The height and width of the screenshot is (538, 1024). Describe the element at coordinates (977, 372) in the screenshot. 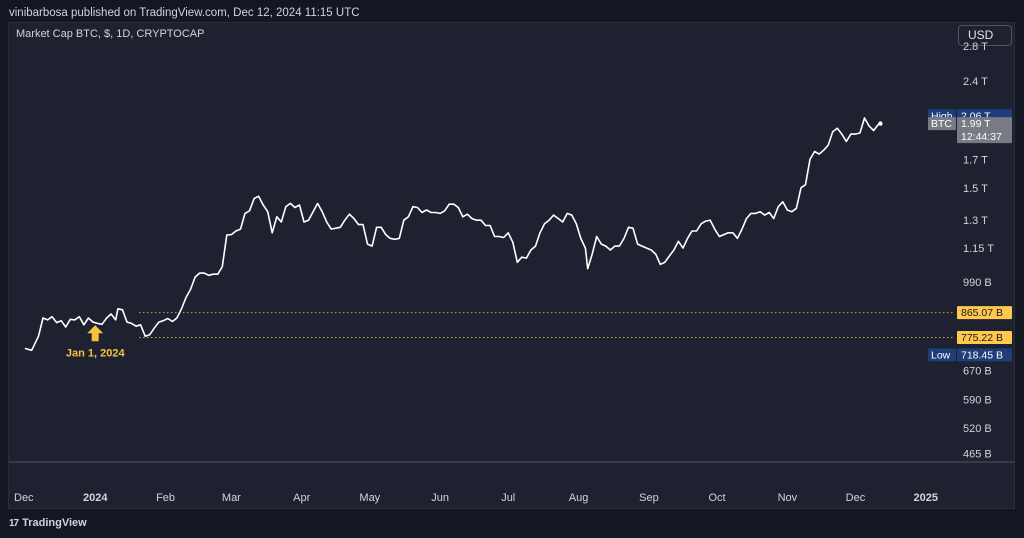

I see `y-tick-label-3: 670 B` at that location.